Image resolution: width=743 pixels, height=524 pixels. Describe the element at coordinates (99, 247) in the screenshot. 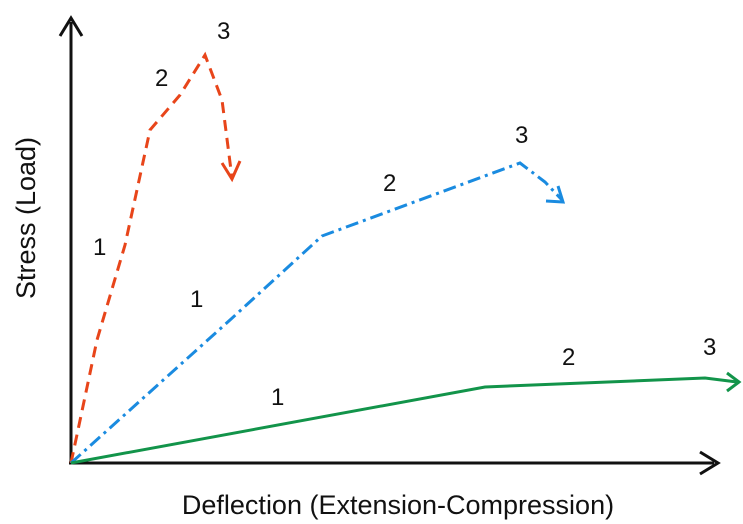

I see `orange-stage-1-label: 1` at that location.